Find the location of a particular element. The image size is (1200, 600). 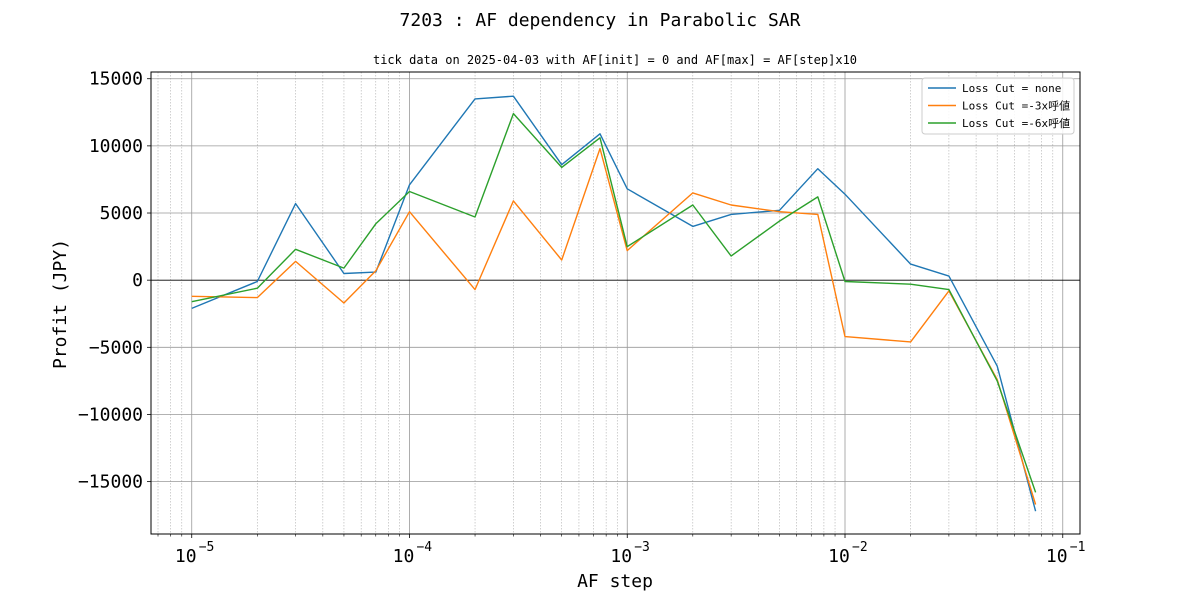

y-tick-label: −10000 is located at coordinates (110, 414).